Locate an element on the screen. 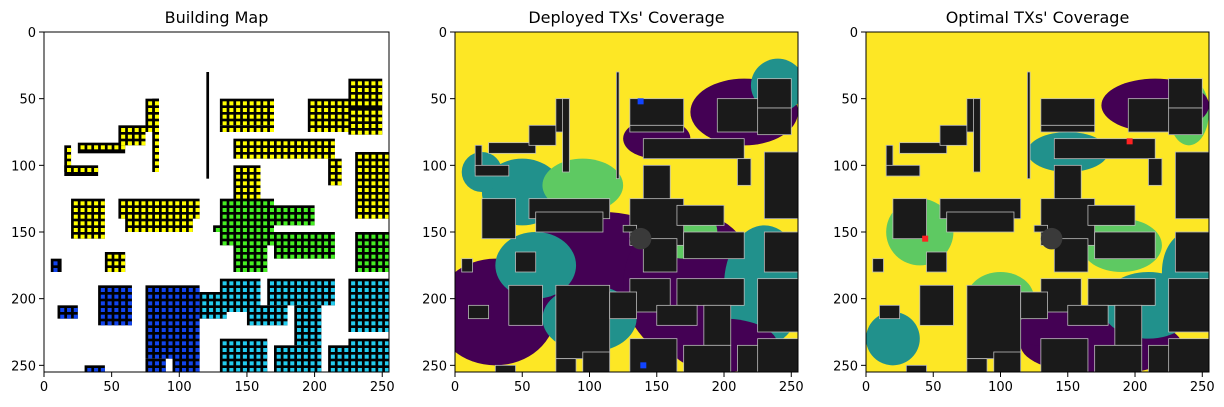  x-tick-label: 150 is located at coordinates (247, 387).